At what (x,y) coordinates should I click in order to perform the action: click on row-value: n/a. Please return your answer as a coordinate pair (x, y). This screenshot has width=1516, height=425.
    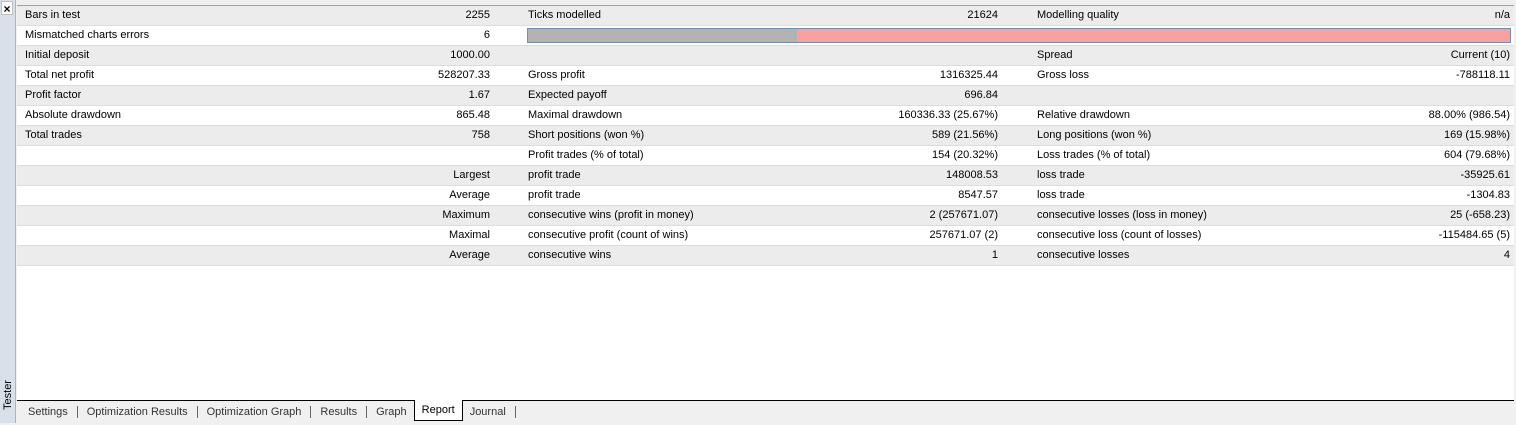
    Looking at the image, I should click on (1502, 15).